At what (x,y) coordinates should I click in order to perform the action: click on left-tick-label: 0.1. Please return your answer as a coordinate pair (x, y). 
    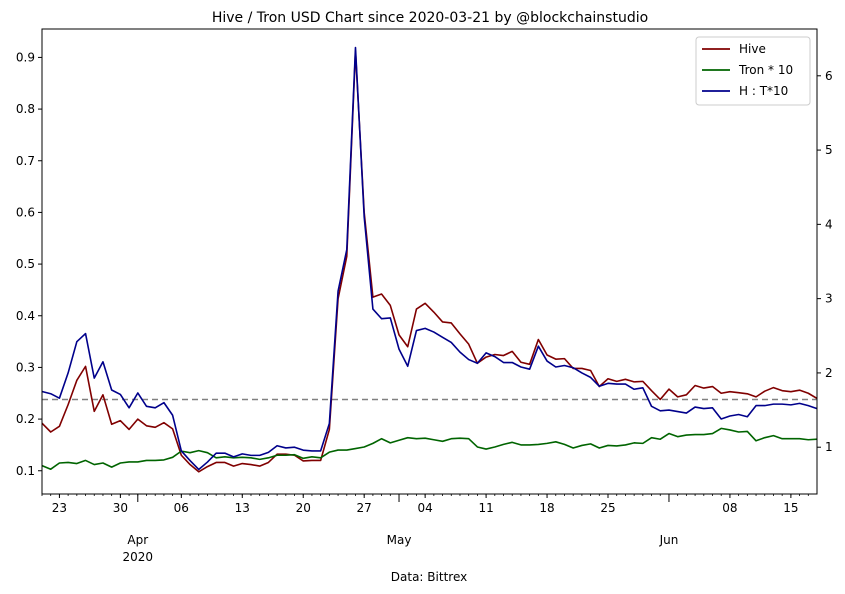
    Looking at the image, I should click on (25, 471).